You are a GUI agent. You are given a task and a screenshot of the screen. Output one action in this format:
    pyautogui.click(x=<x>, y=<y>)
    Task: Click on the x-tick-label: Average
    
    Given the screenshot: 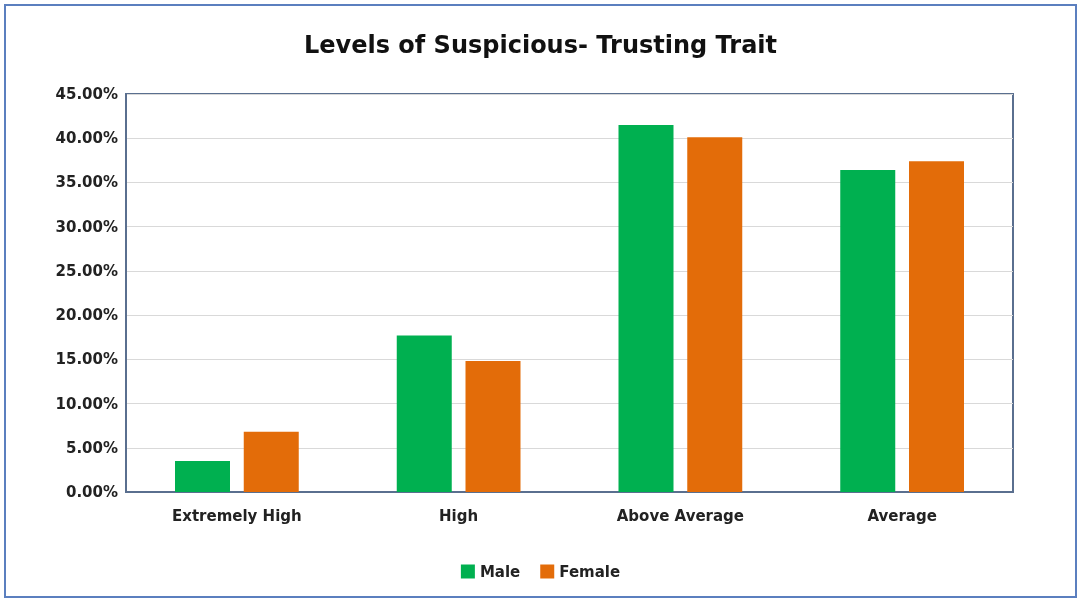 What is the action you would take?
    pyautogui.click(x=902, y=515)
    